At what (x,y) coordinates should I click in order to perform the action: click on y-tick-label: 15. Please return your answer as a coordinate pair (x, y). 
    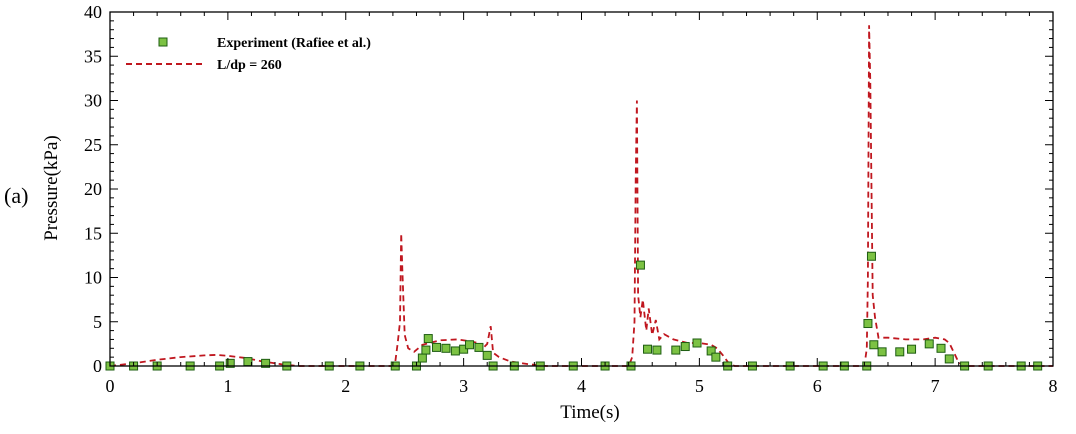
    Looking at the image, I should click on (93, 233).